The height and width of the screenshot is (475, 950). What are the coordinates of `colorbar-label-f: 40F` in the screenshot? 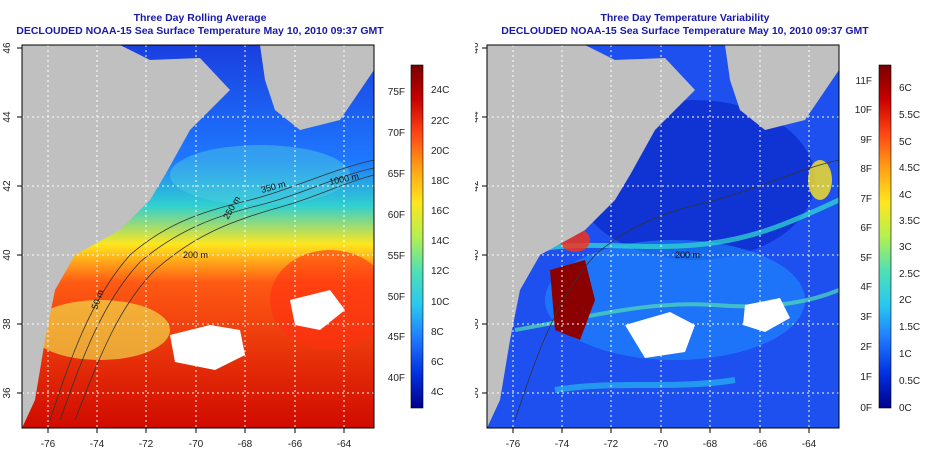 It's located at (396, 378).